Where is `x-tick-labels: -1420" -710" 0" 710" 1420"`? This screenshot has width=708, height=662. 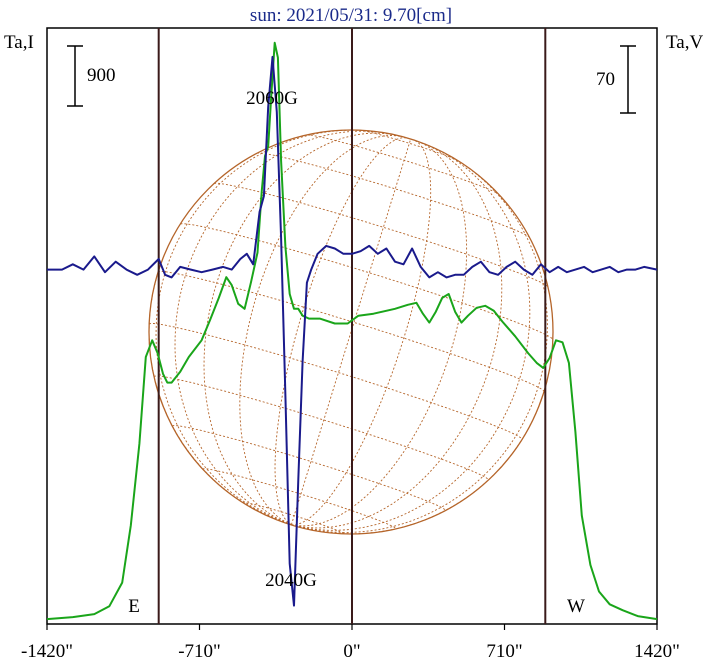
x-tick-labels: -1420" -710" 0" 710" 1420" is located at coordinates (350, 643).